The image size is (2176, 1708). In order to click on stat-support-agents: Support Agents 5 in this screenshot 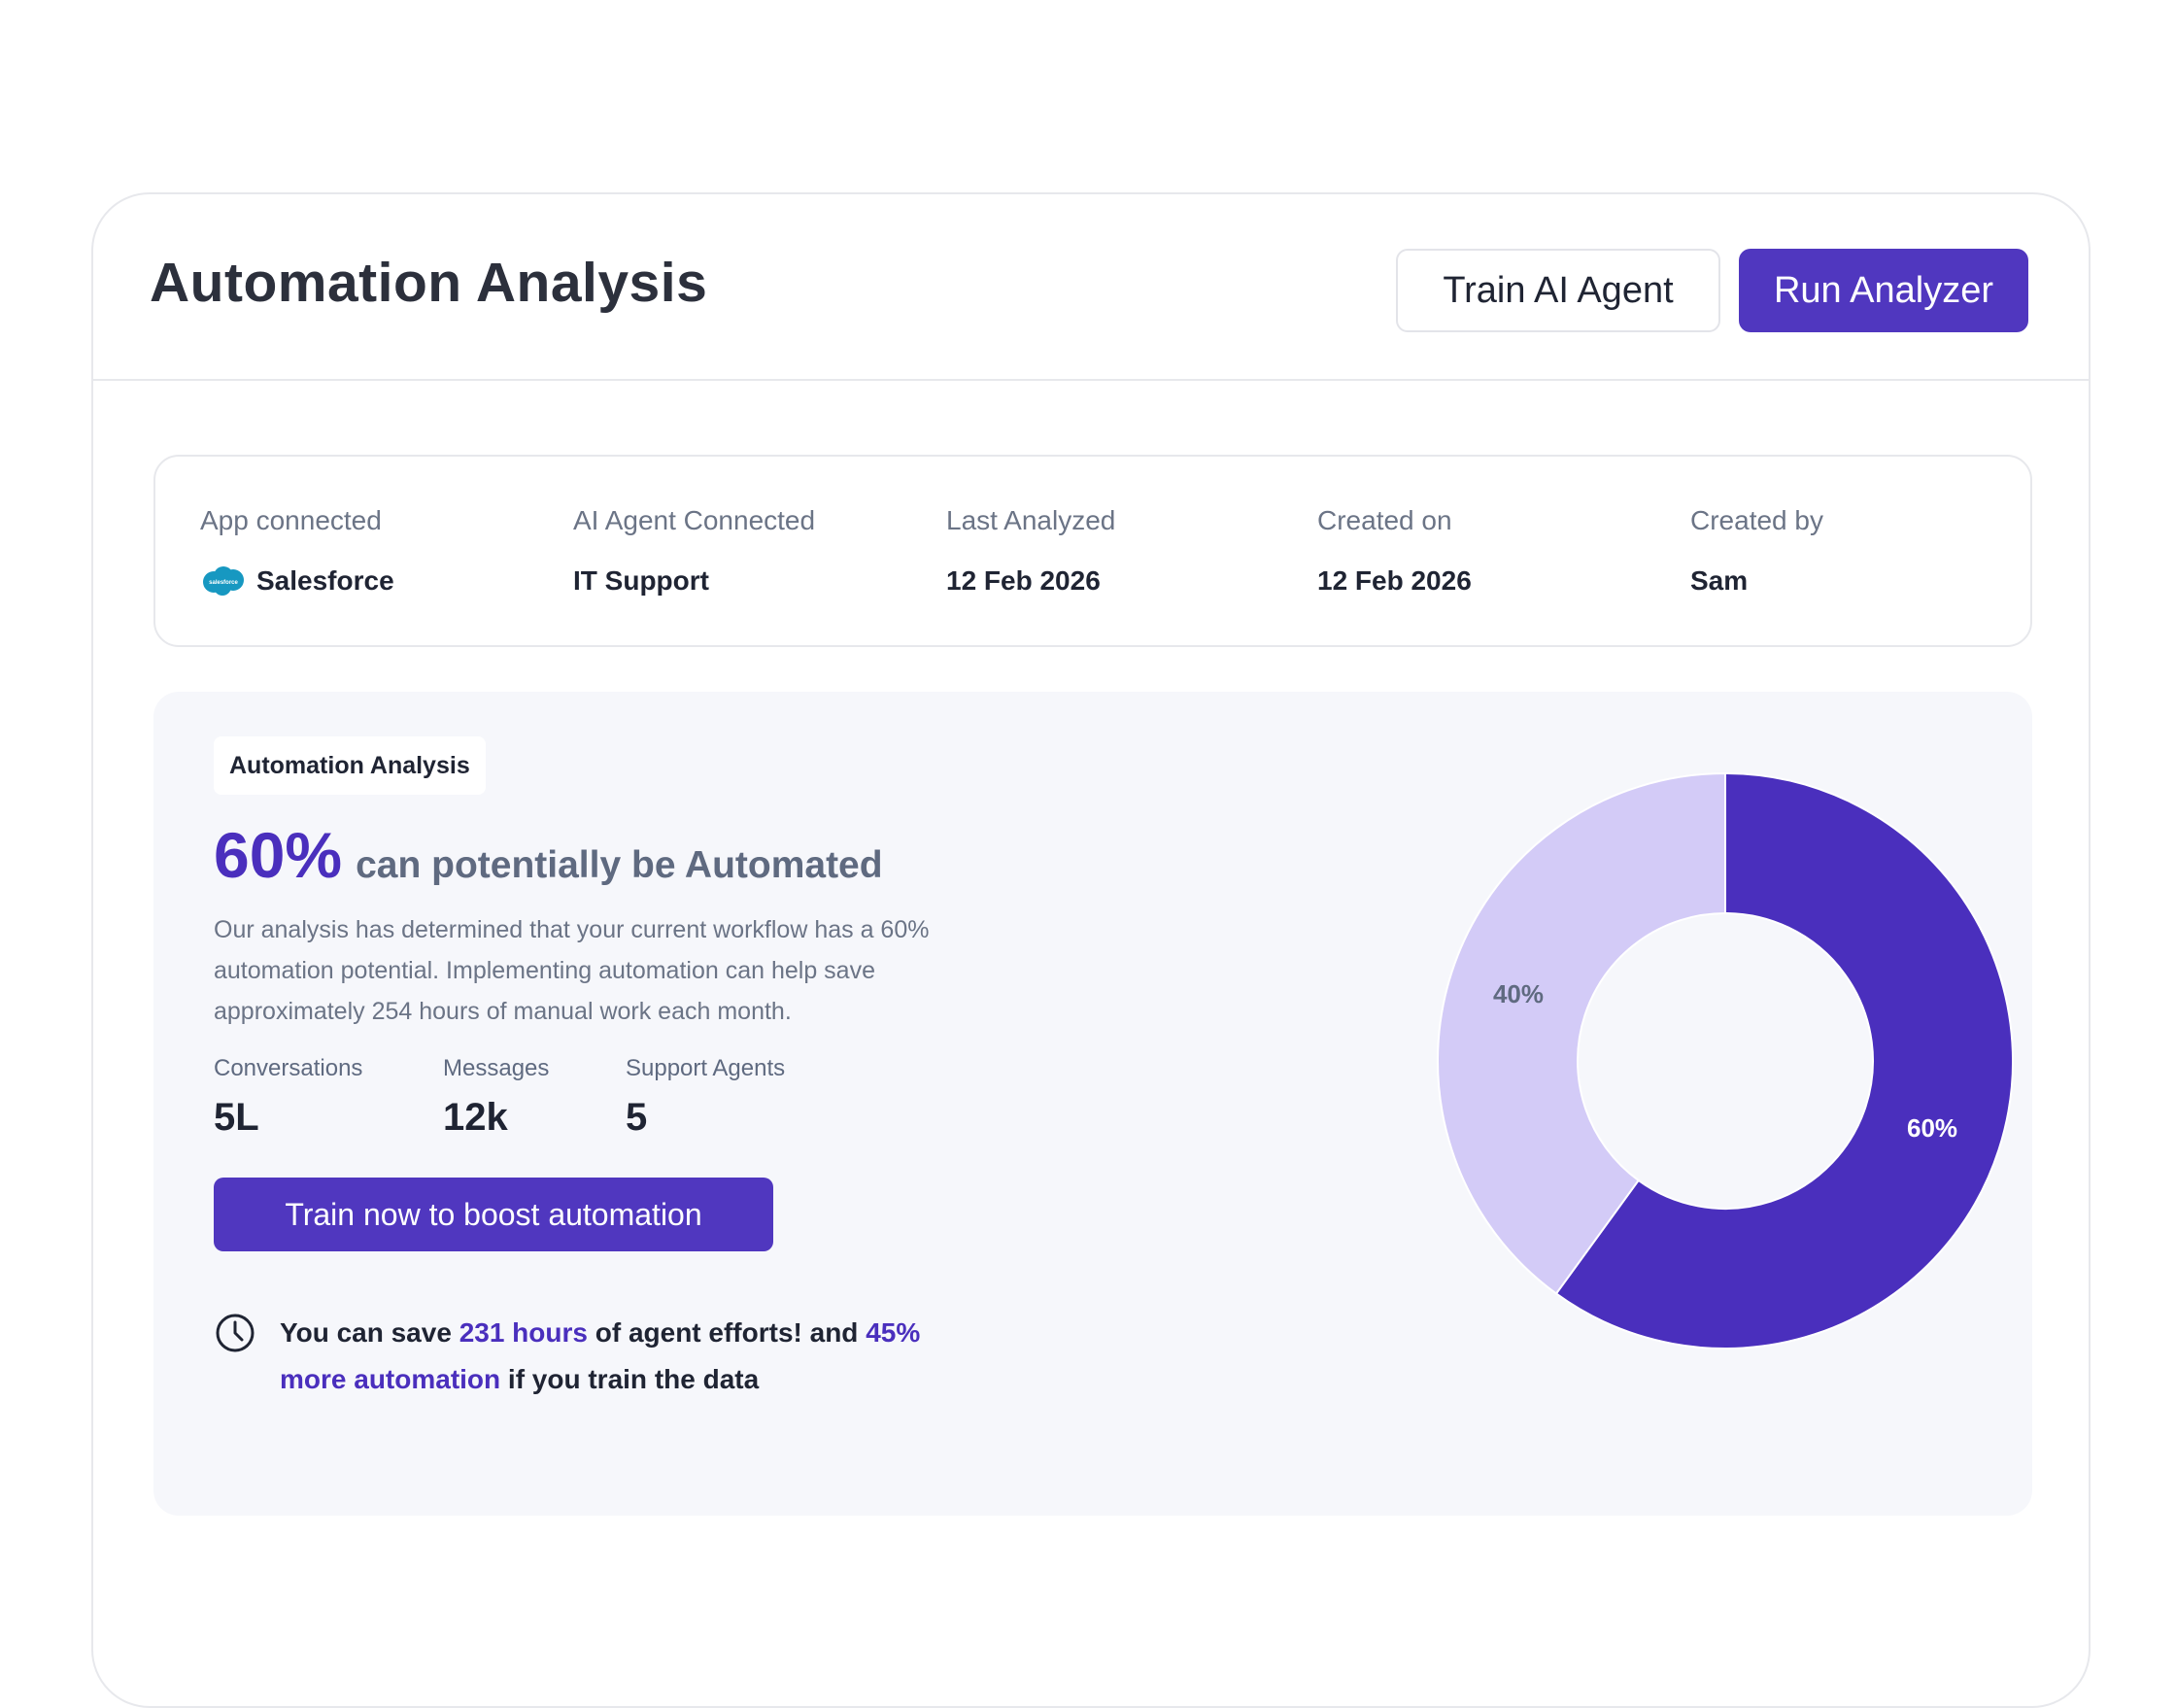, I will do `click(705, 1097)`.